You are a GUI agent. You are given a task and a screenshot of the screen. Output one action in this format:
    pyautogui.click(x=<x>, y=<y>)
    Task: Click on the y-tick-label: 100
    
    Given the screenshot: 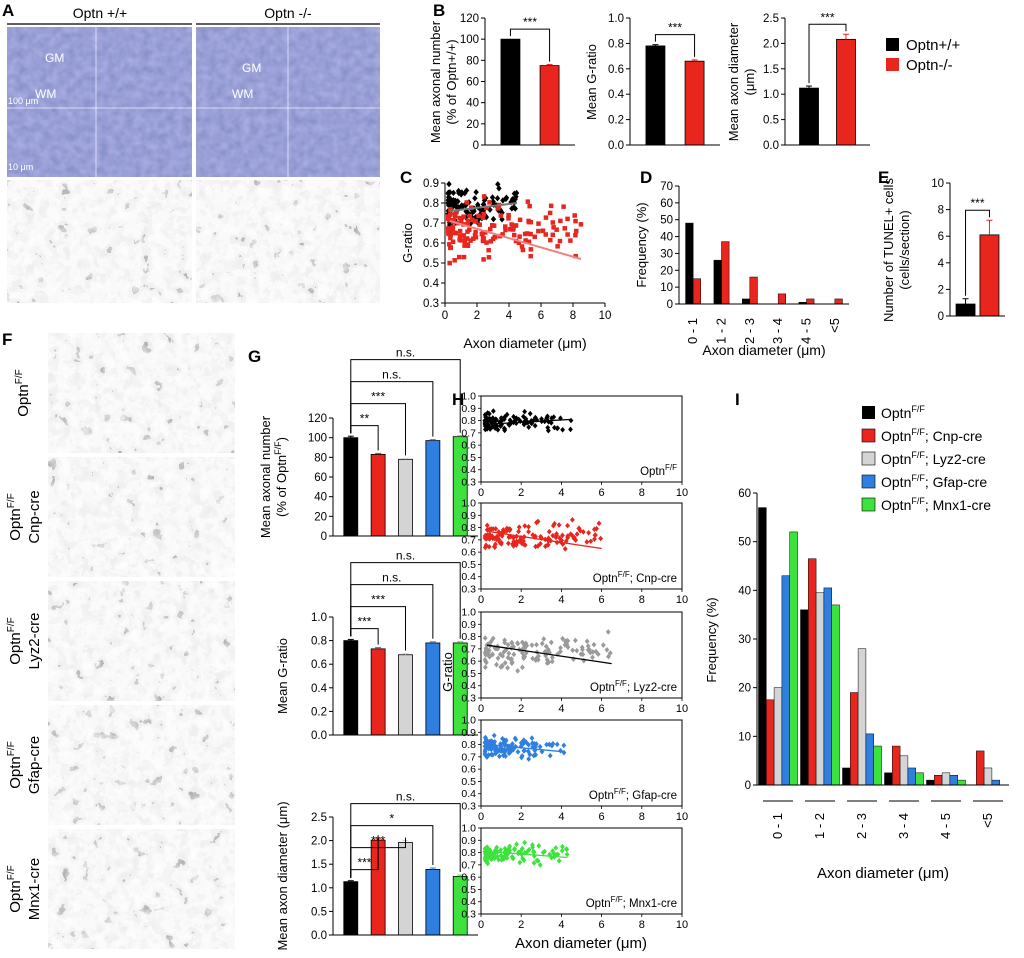 What is the action you would take?
    pyautogui.click(x=317, y=439)
    